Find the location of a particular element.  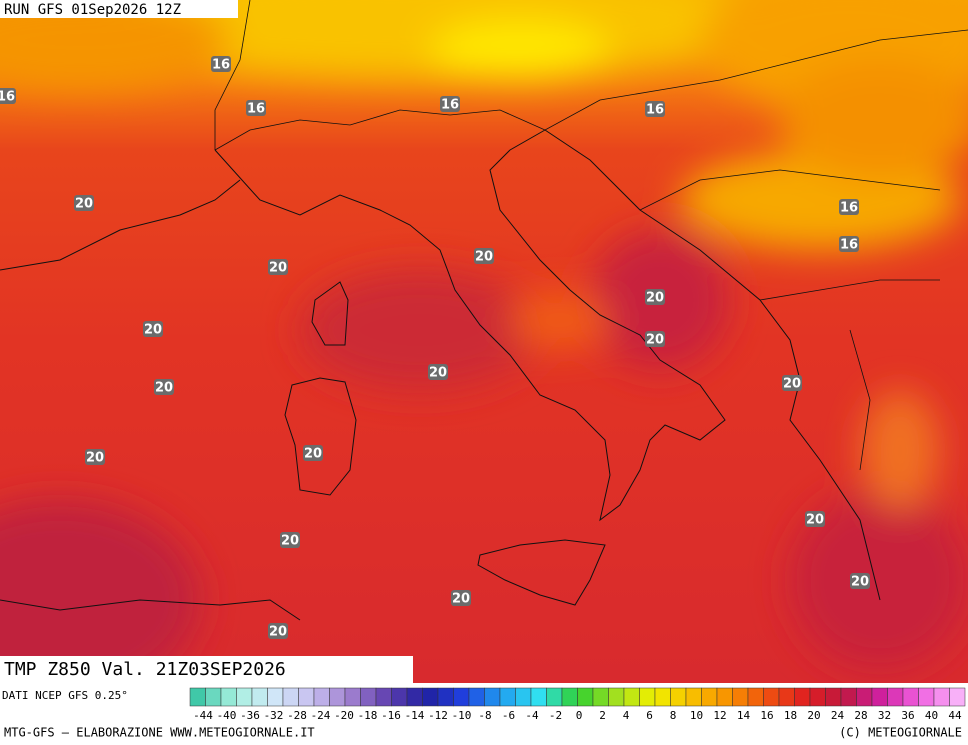

scale-label: -36 is located at coordinates (250, 715).